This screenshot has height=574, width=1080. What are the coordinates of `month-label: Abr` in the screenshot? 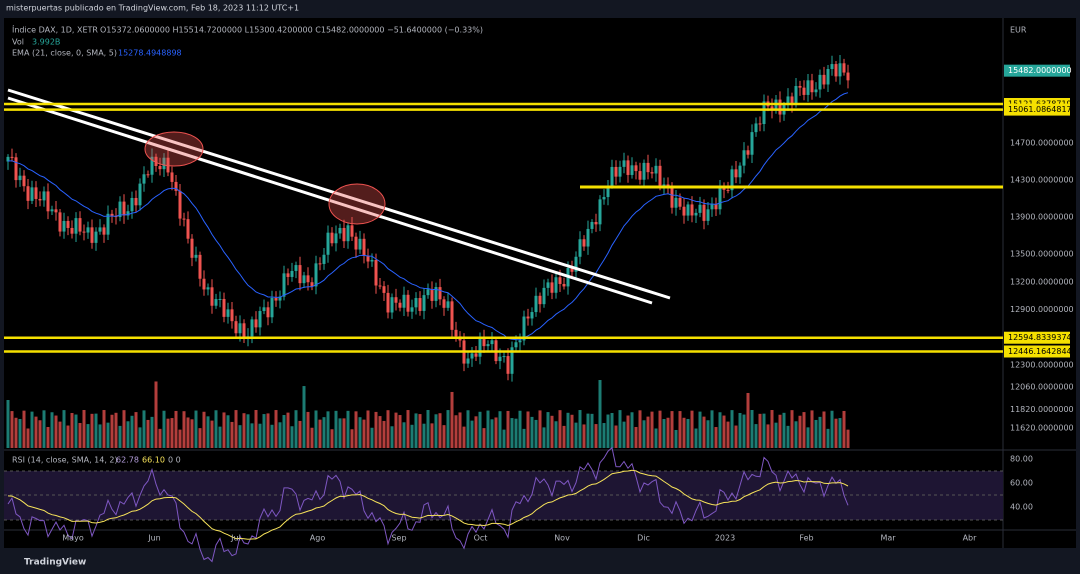 It's located at (970, 538).